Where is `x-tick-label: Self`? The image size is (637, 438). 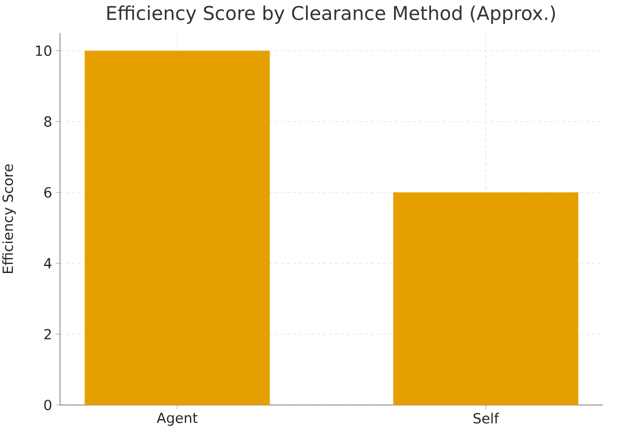
x-tick-label: Self is located at coordinates (487, 418).